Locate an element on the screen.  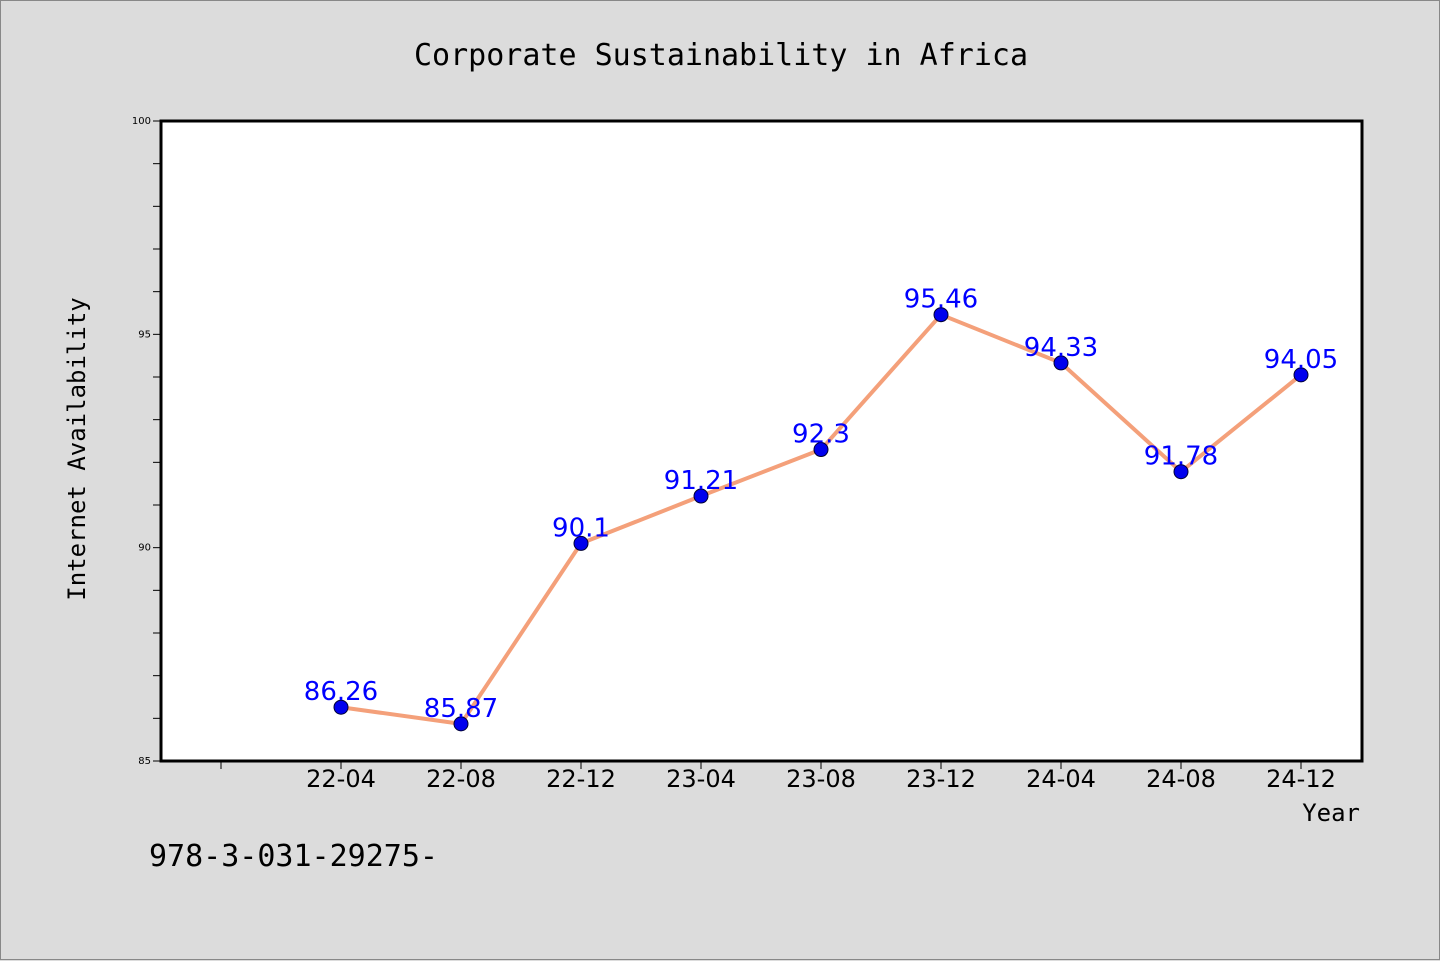
data-label: 94.05 is located at coordinates (1301, 360).